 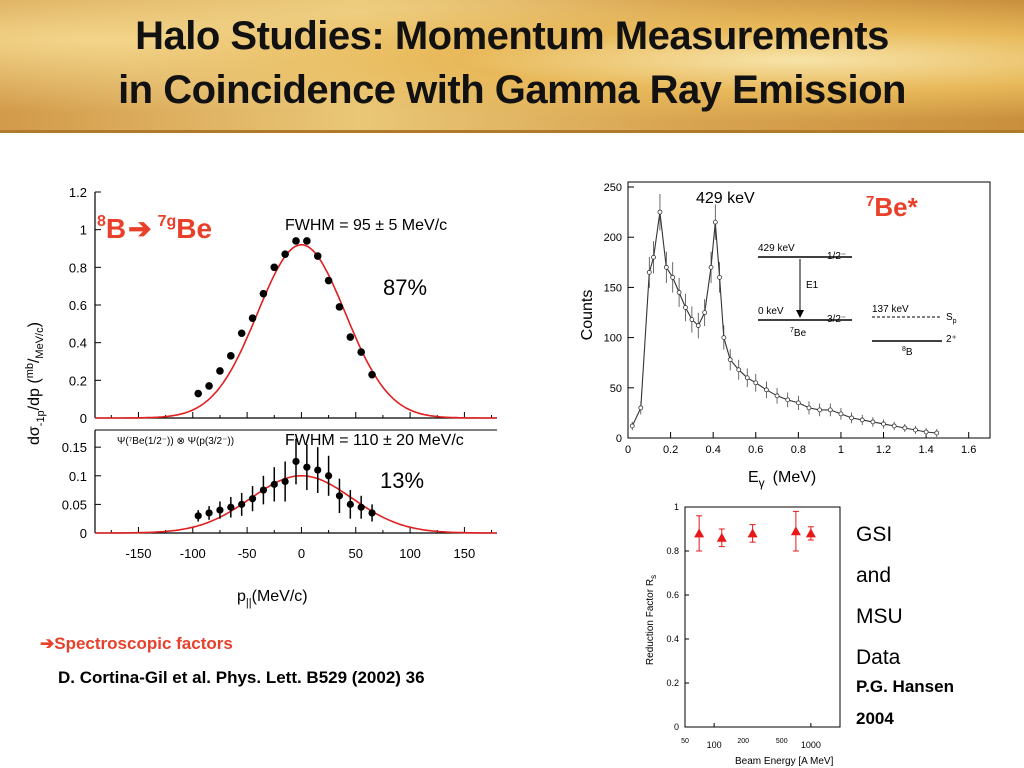 What do you see at coordinates (78, 343) in the screenshot?
I see `upper-y-tick-label: 0.4` at bounding box center [78, 343].